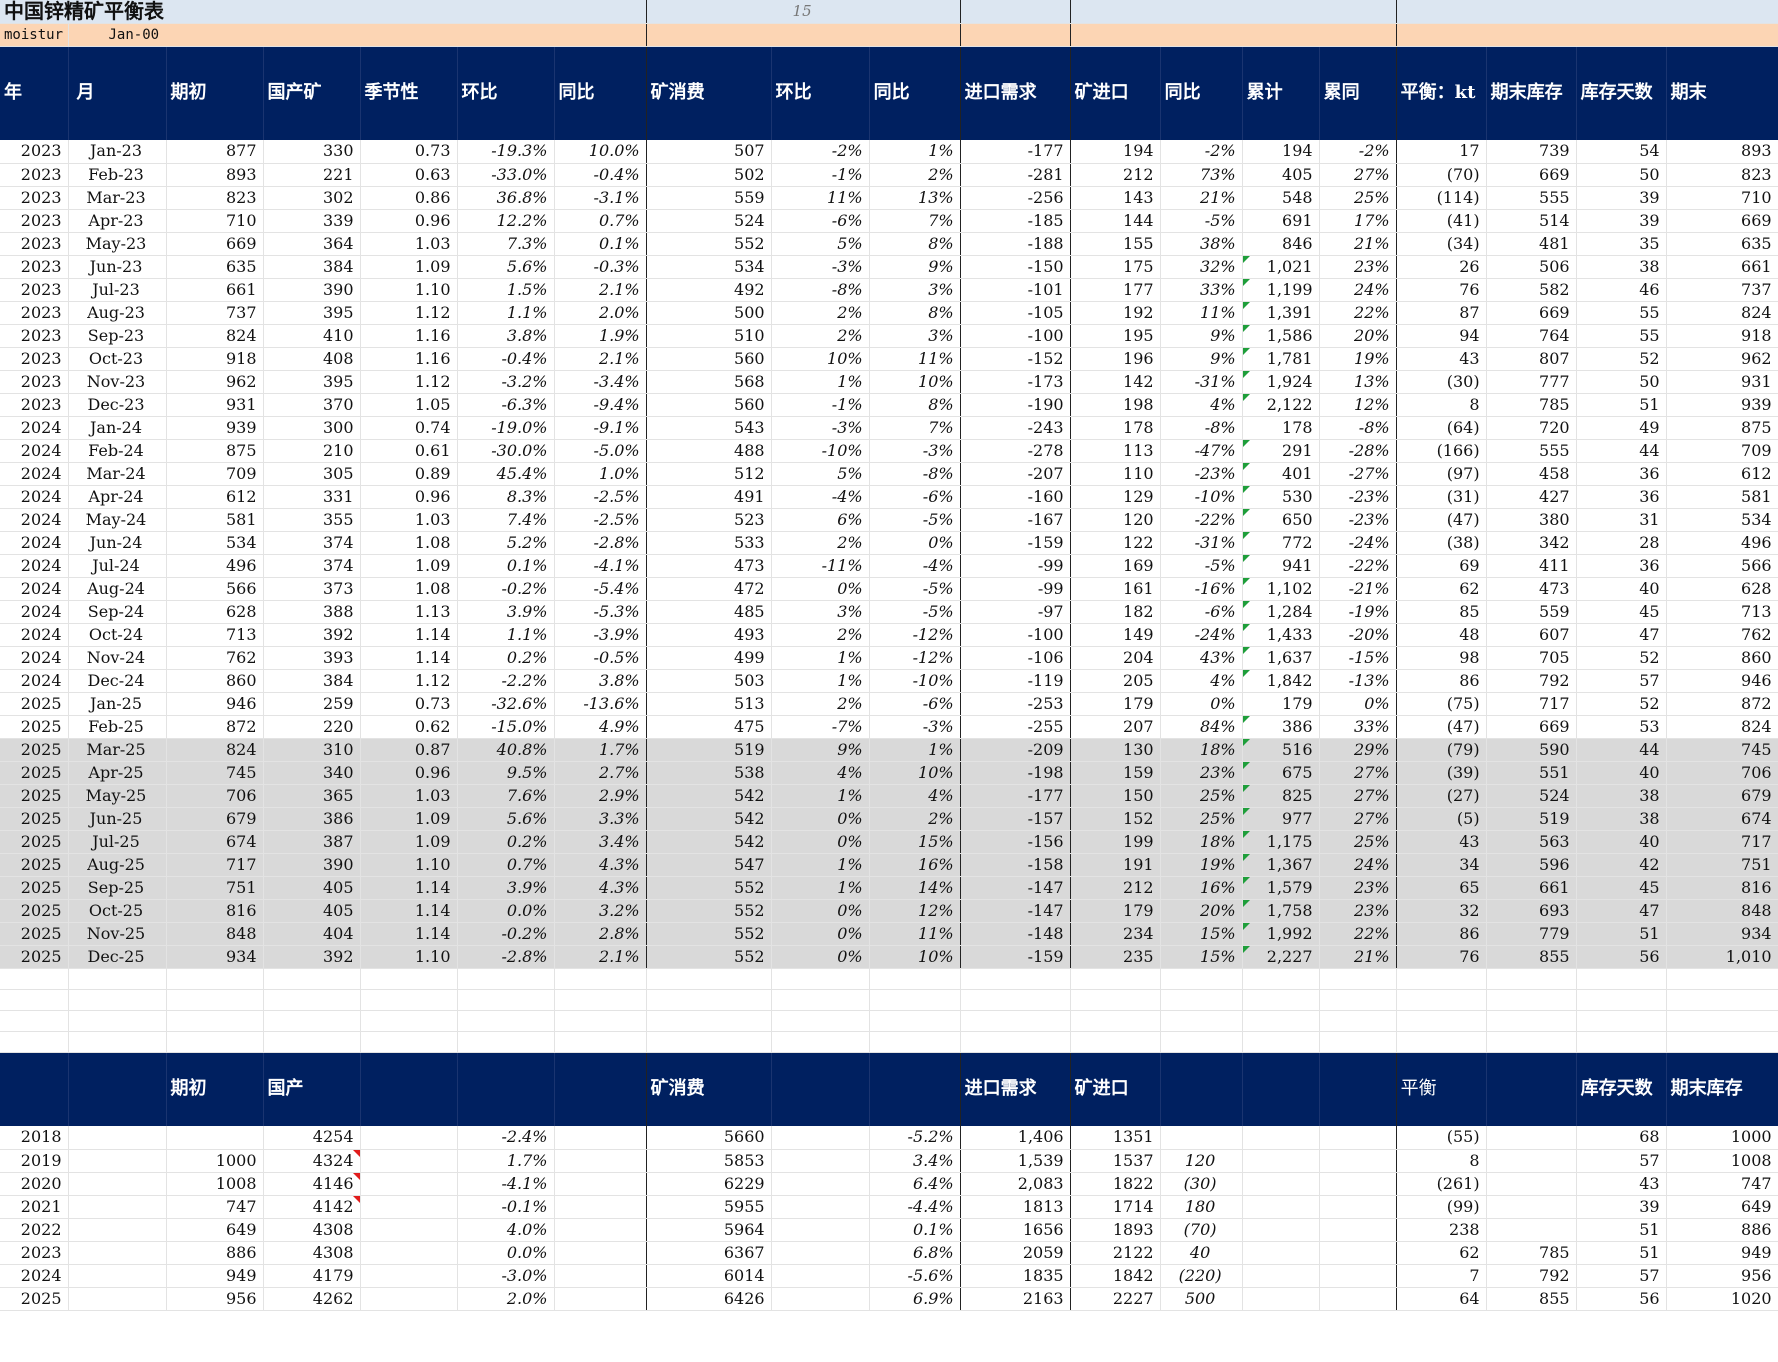 The height and width of the screenshot is (1362, 1778). I want to click on seasonality-cell: 1.08, so click(409, 589).